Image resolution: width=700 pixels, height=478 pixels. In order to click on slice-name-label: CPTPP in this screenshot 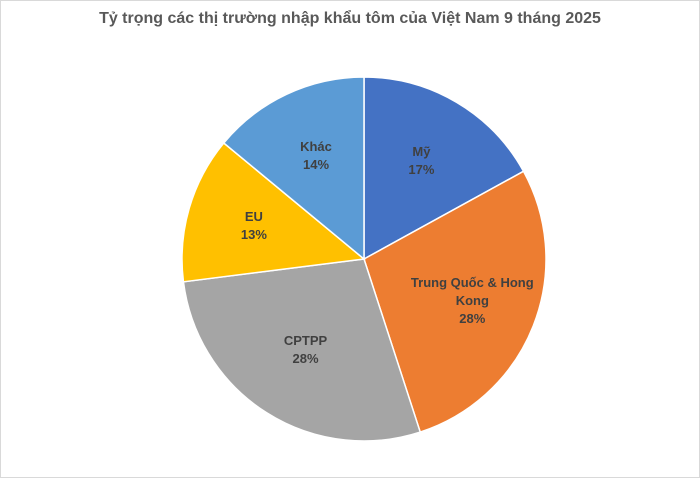, I will do `click(306, 341)`.